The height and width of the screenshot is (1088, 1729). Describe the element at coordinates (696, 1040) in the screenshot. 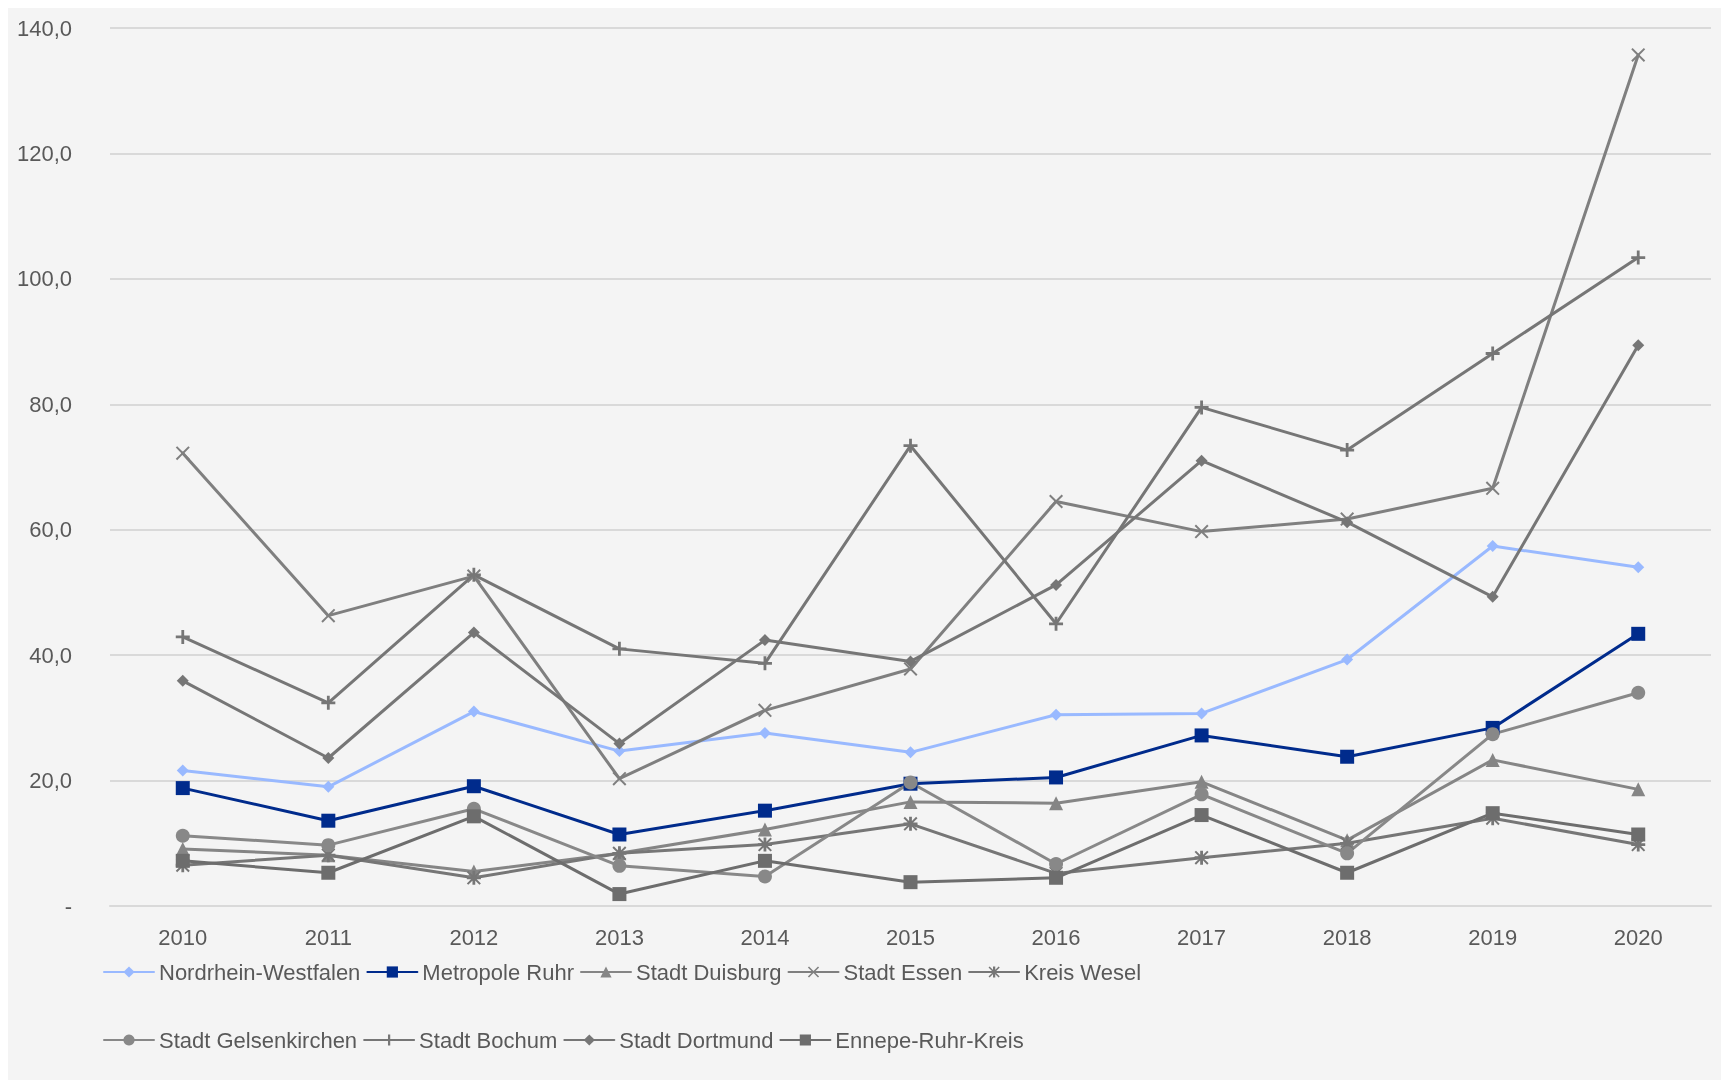

I see `legend-label: Stadt Dortmund` at that location.